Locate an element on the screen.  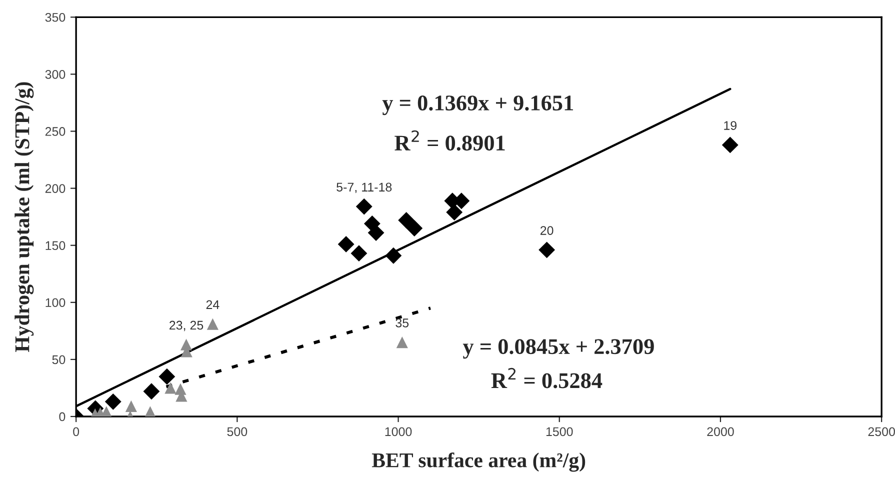
annotation: 20 is located at coordinates (547, 230).